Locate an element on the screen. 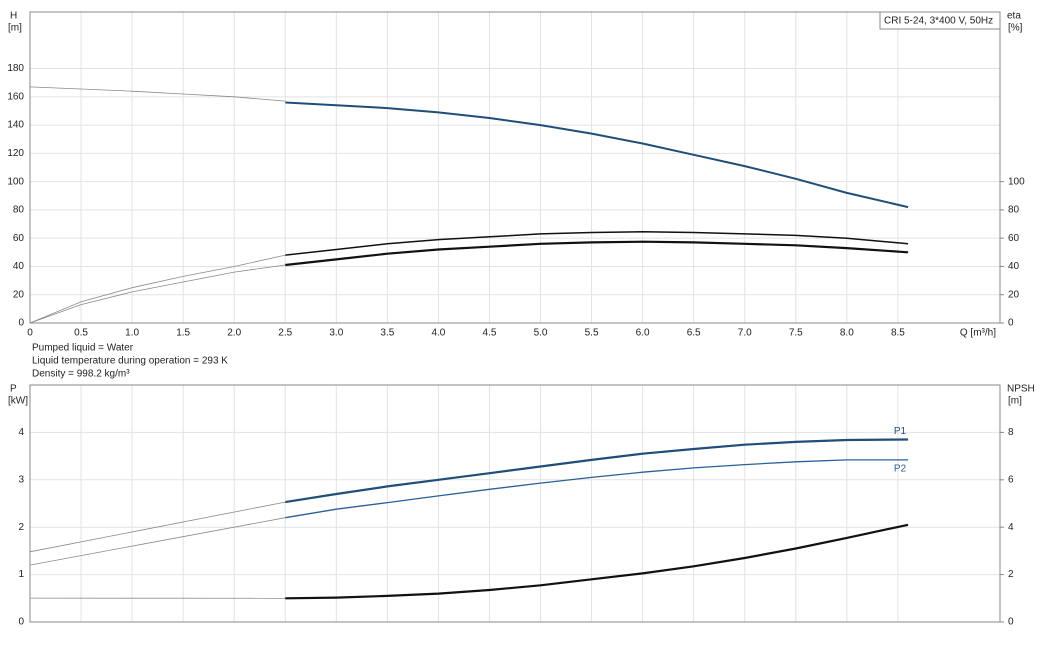  note: Density = 998.2 kg/m³ is located at coordinates (81, 374).